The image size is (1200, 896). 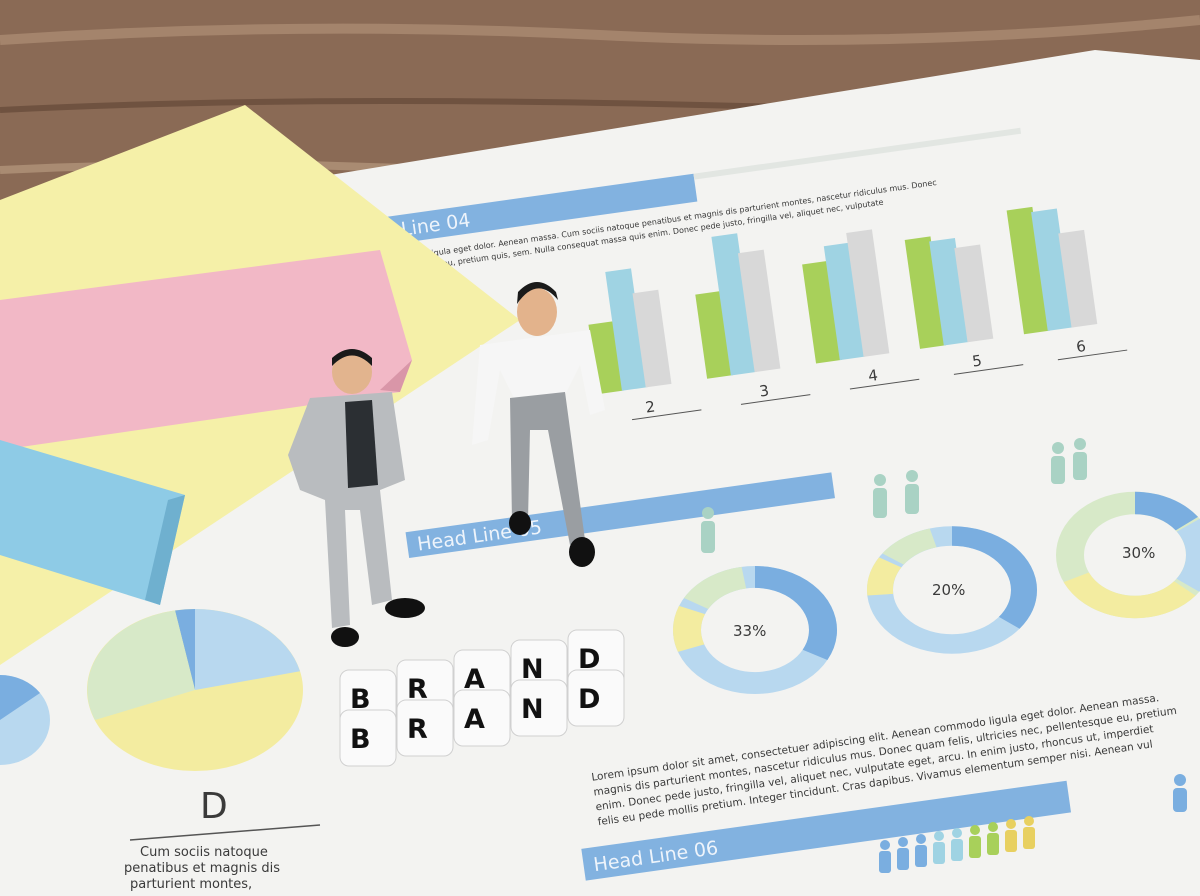 I want to click on bar-group-label: 4, so click(x=873, y=375).